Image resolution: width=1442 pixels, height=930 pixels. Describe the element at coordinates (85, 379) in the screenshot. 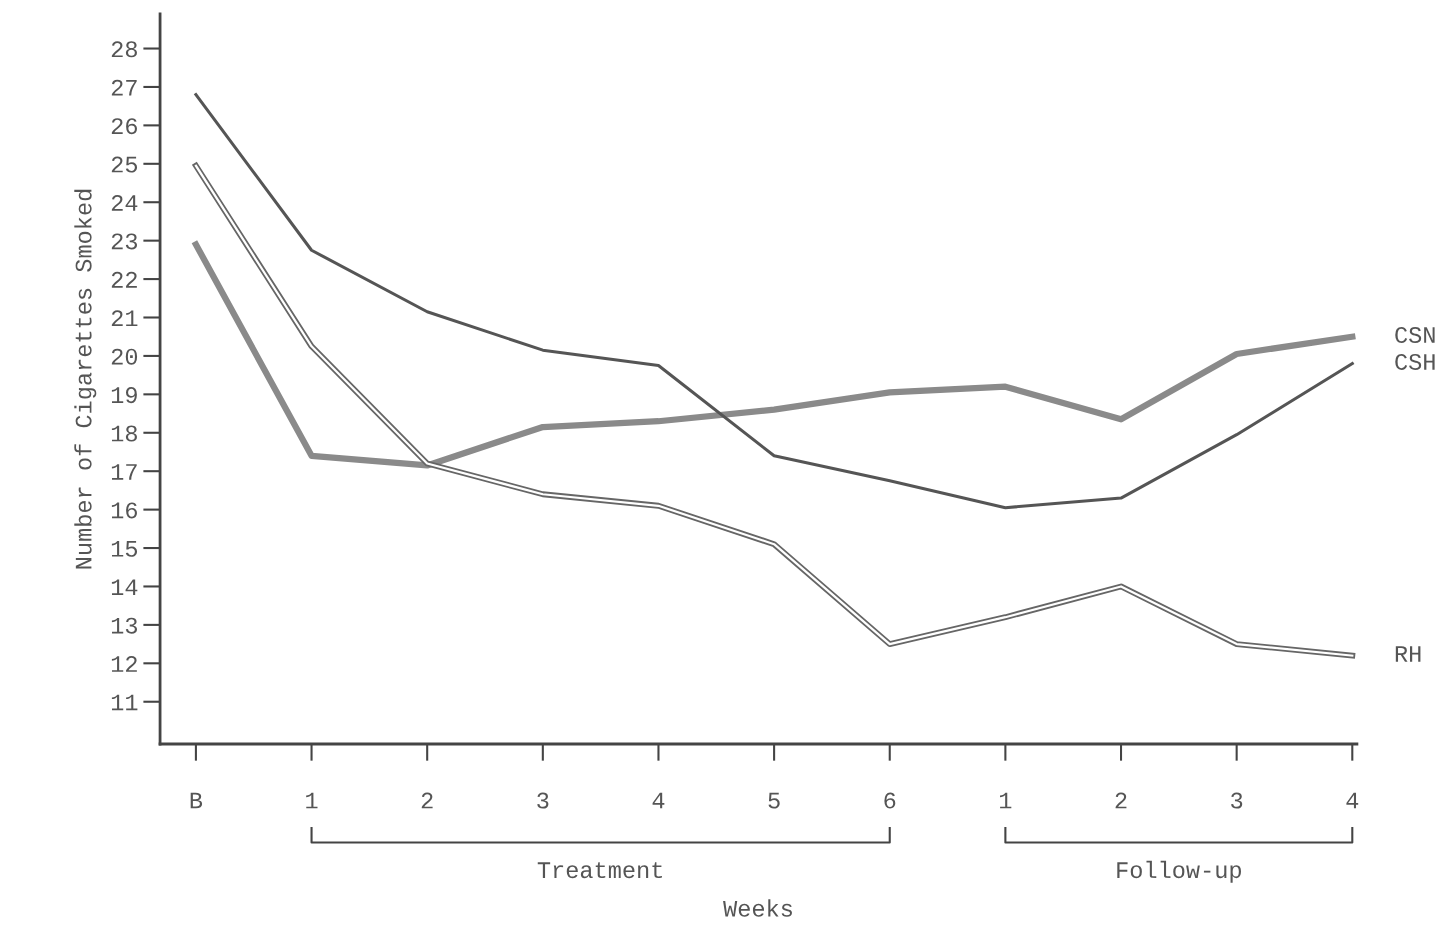

I see `y-axis-title: Number of Cigarettes Smoked` at that location.